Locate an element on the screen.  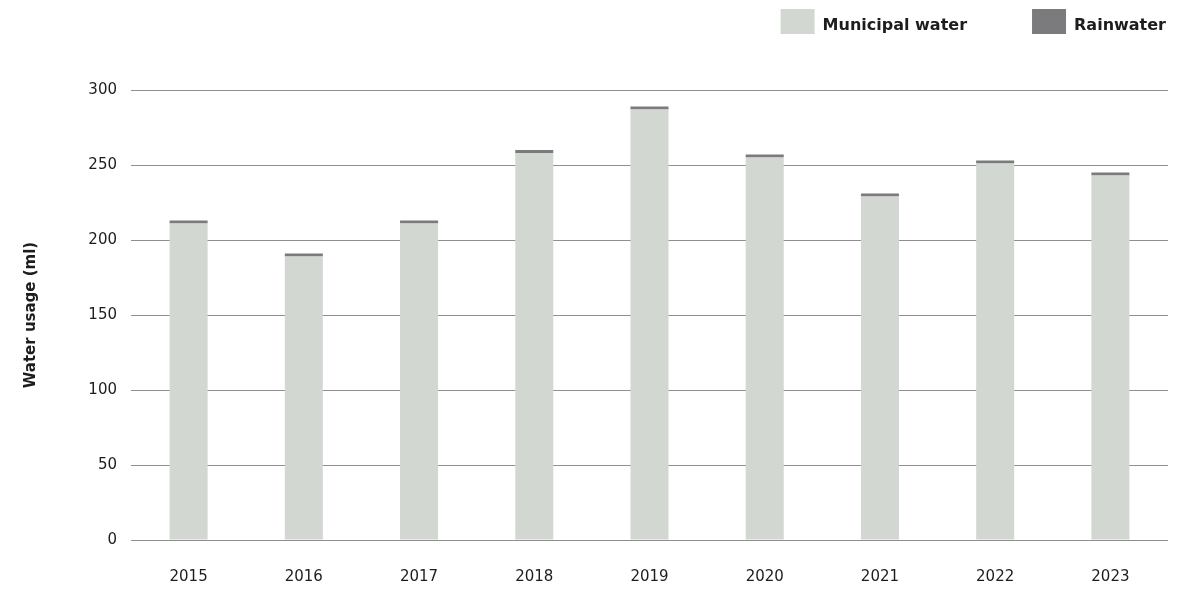
y-tick-label: 300 is located at coordinates (102, 88).